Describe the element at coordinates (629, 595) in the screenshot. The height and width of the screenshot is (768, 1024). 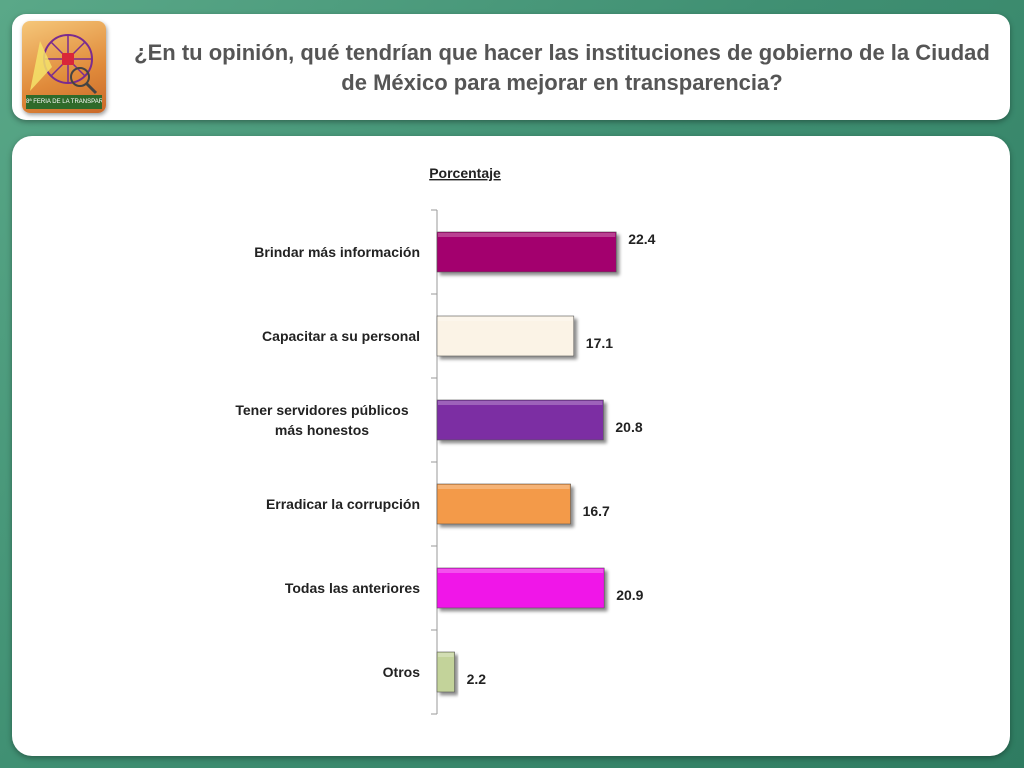
I see `data-label: 20.9` at that location.